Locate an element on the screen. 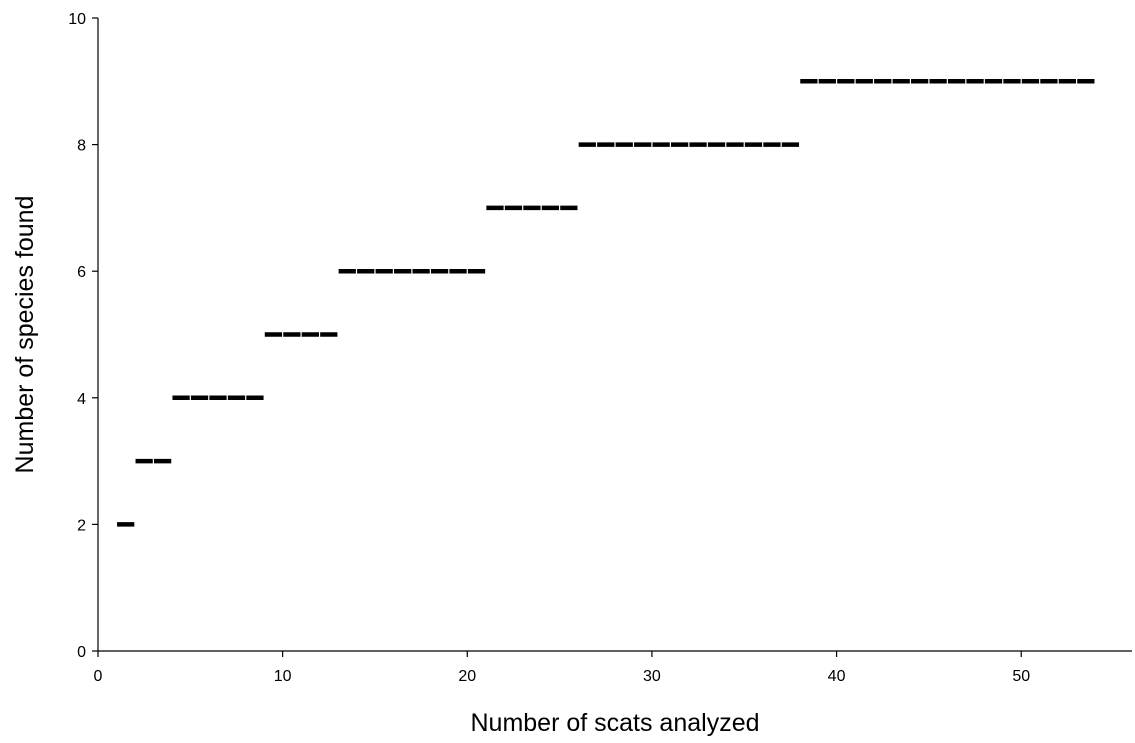 The image size is (1135, 743). x-tick-label: 10 is located at coordinates (283, 676).